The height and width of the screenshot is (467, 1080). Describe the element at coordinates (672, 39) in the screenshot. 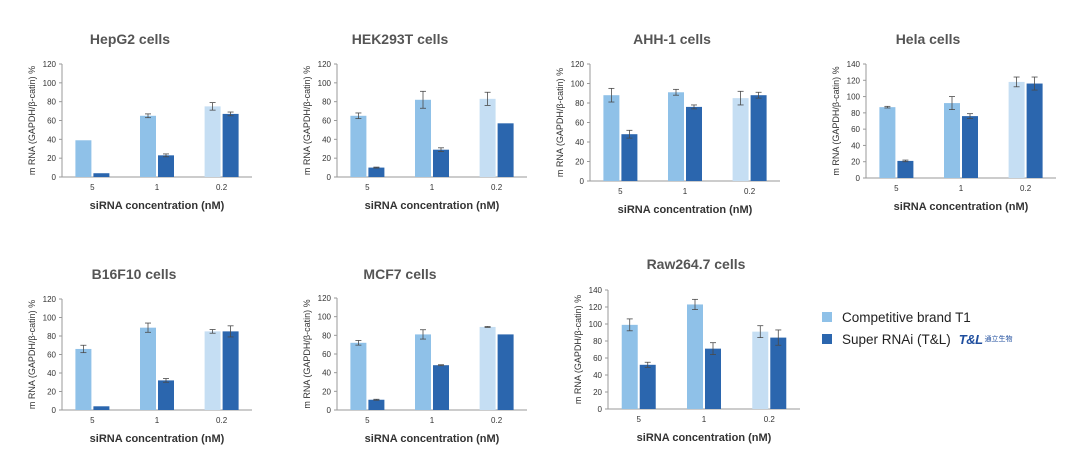

I see `chart-title: AHH-1 cells` at that location.